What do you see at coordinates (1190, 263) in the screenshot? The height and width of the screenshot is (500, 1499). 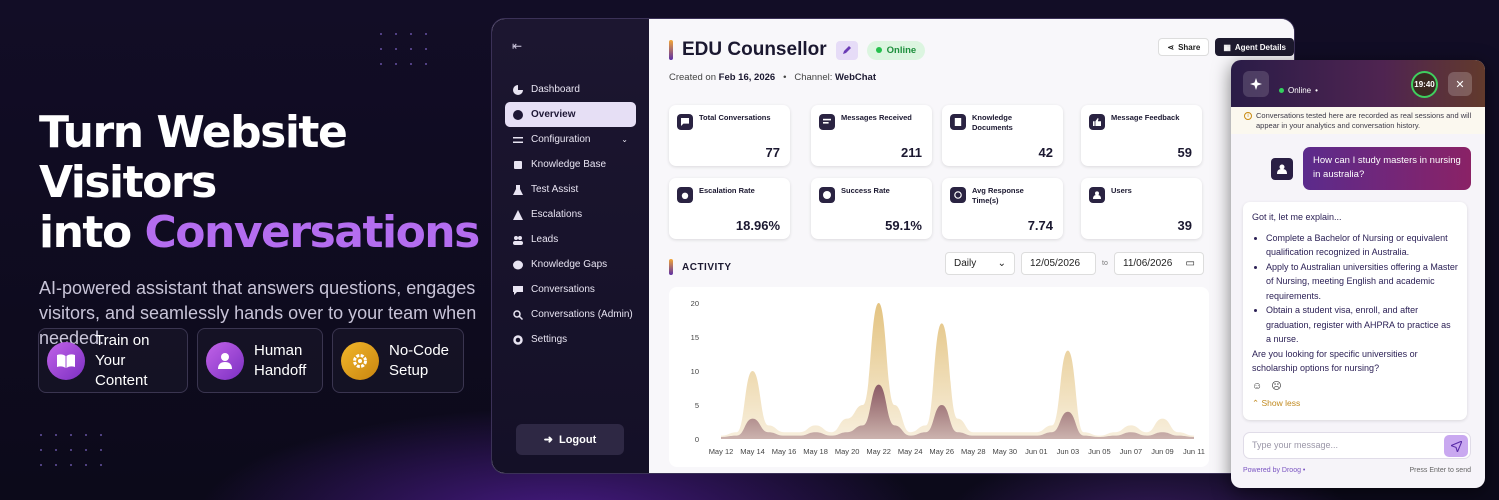 I see `calendar-icon: ▭` at bounding box center [1190, 263].